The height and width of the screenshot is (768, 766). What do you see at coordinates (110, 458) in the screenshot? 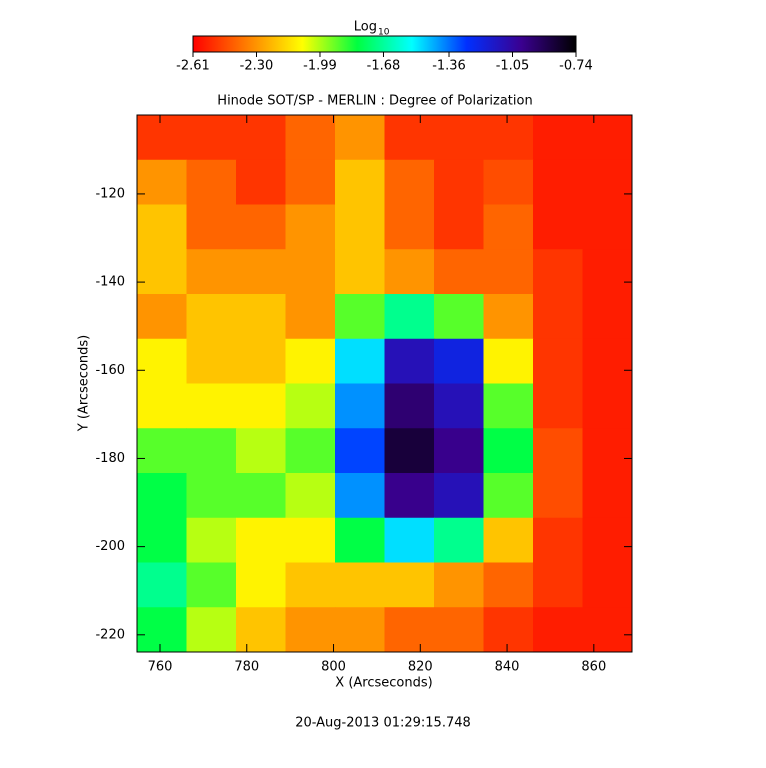
I see `y-tick-label: -180` at bounding box center [110, 458].